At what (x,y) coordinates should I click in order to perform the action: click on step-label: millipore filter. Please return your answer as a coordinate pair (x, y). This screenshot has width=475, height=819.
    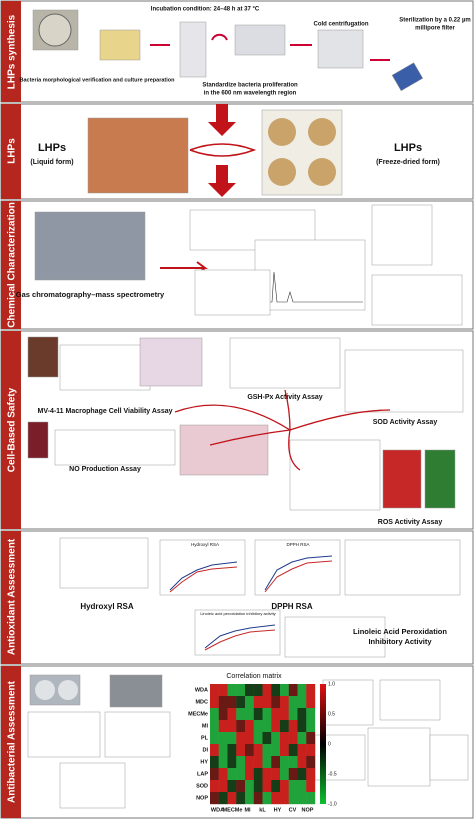
    Looking at the image, I should click on (435, 29).